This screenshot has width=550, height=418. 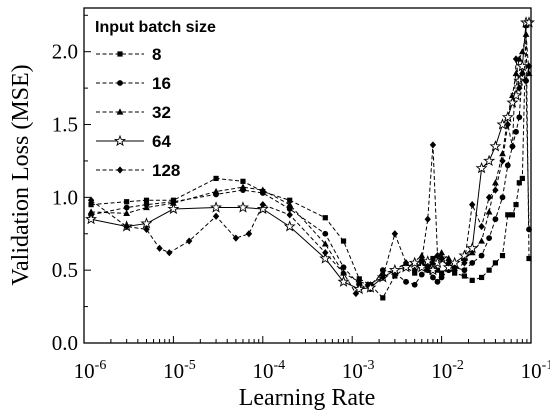 What do you see at coordinates (90, 370) in the screenshot?
I see `x-tick-label: 10⁻⁶` at bounding box center [90, 370].